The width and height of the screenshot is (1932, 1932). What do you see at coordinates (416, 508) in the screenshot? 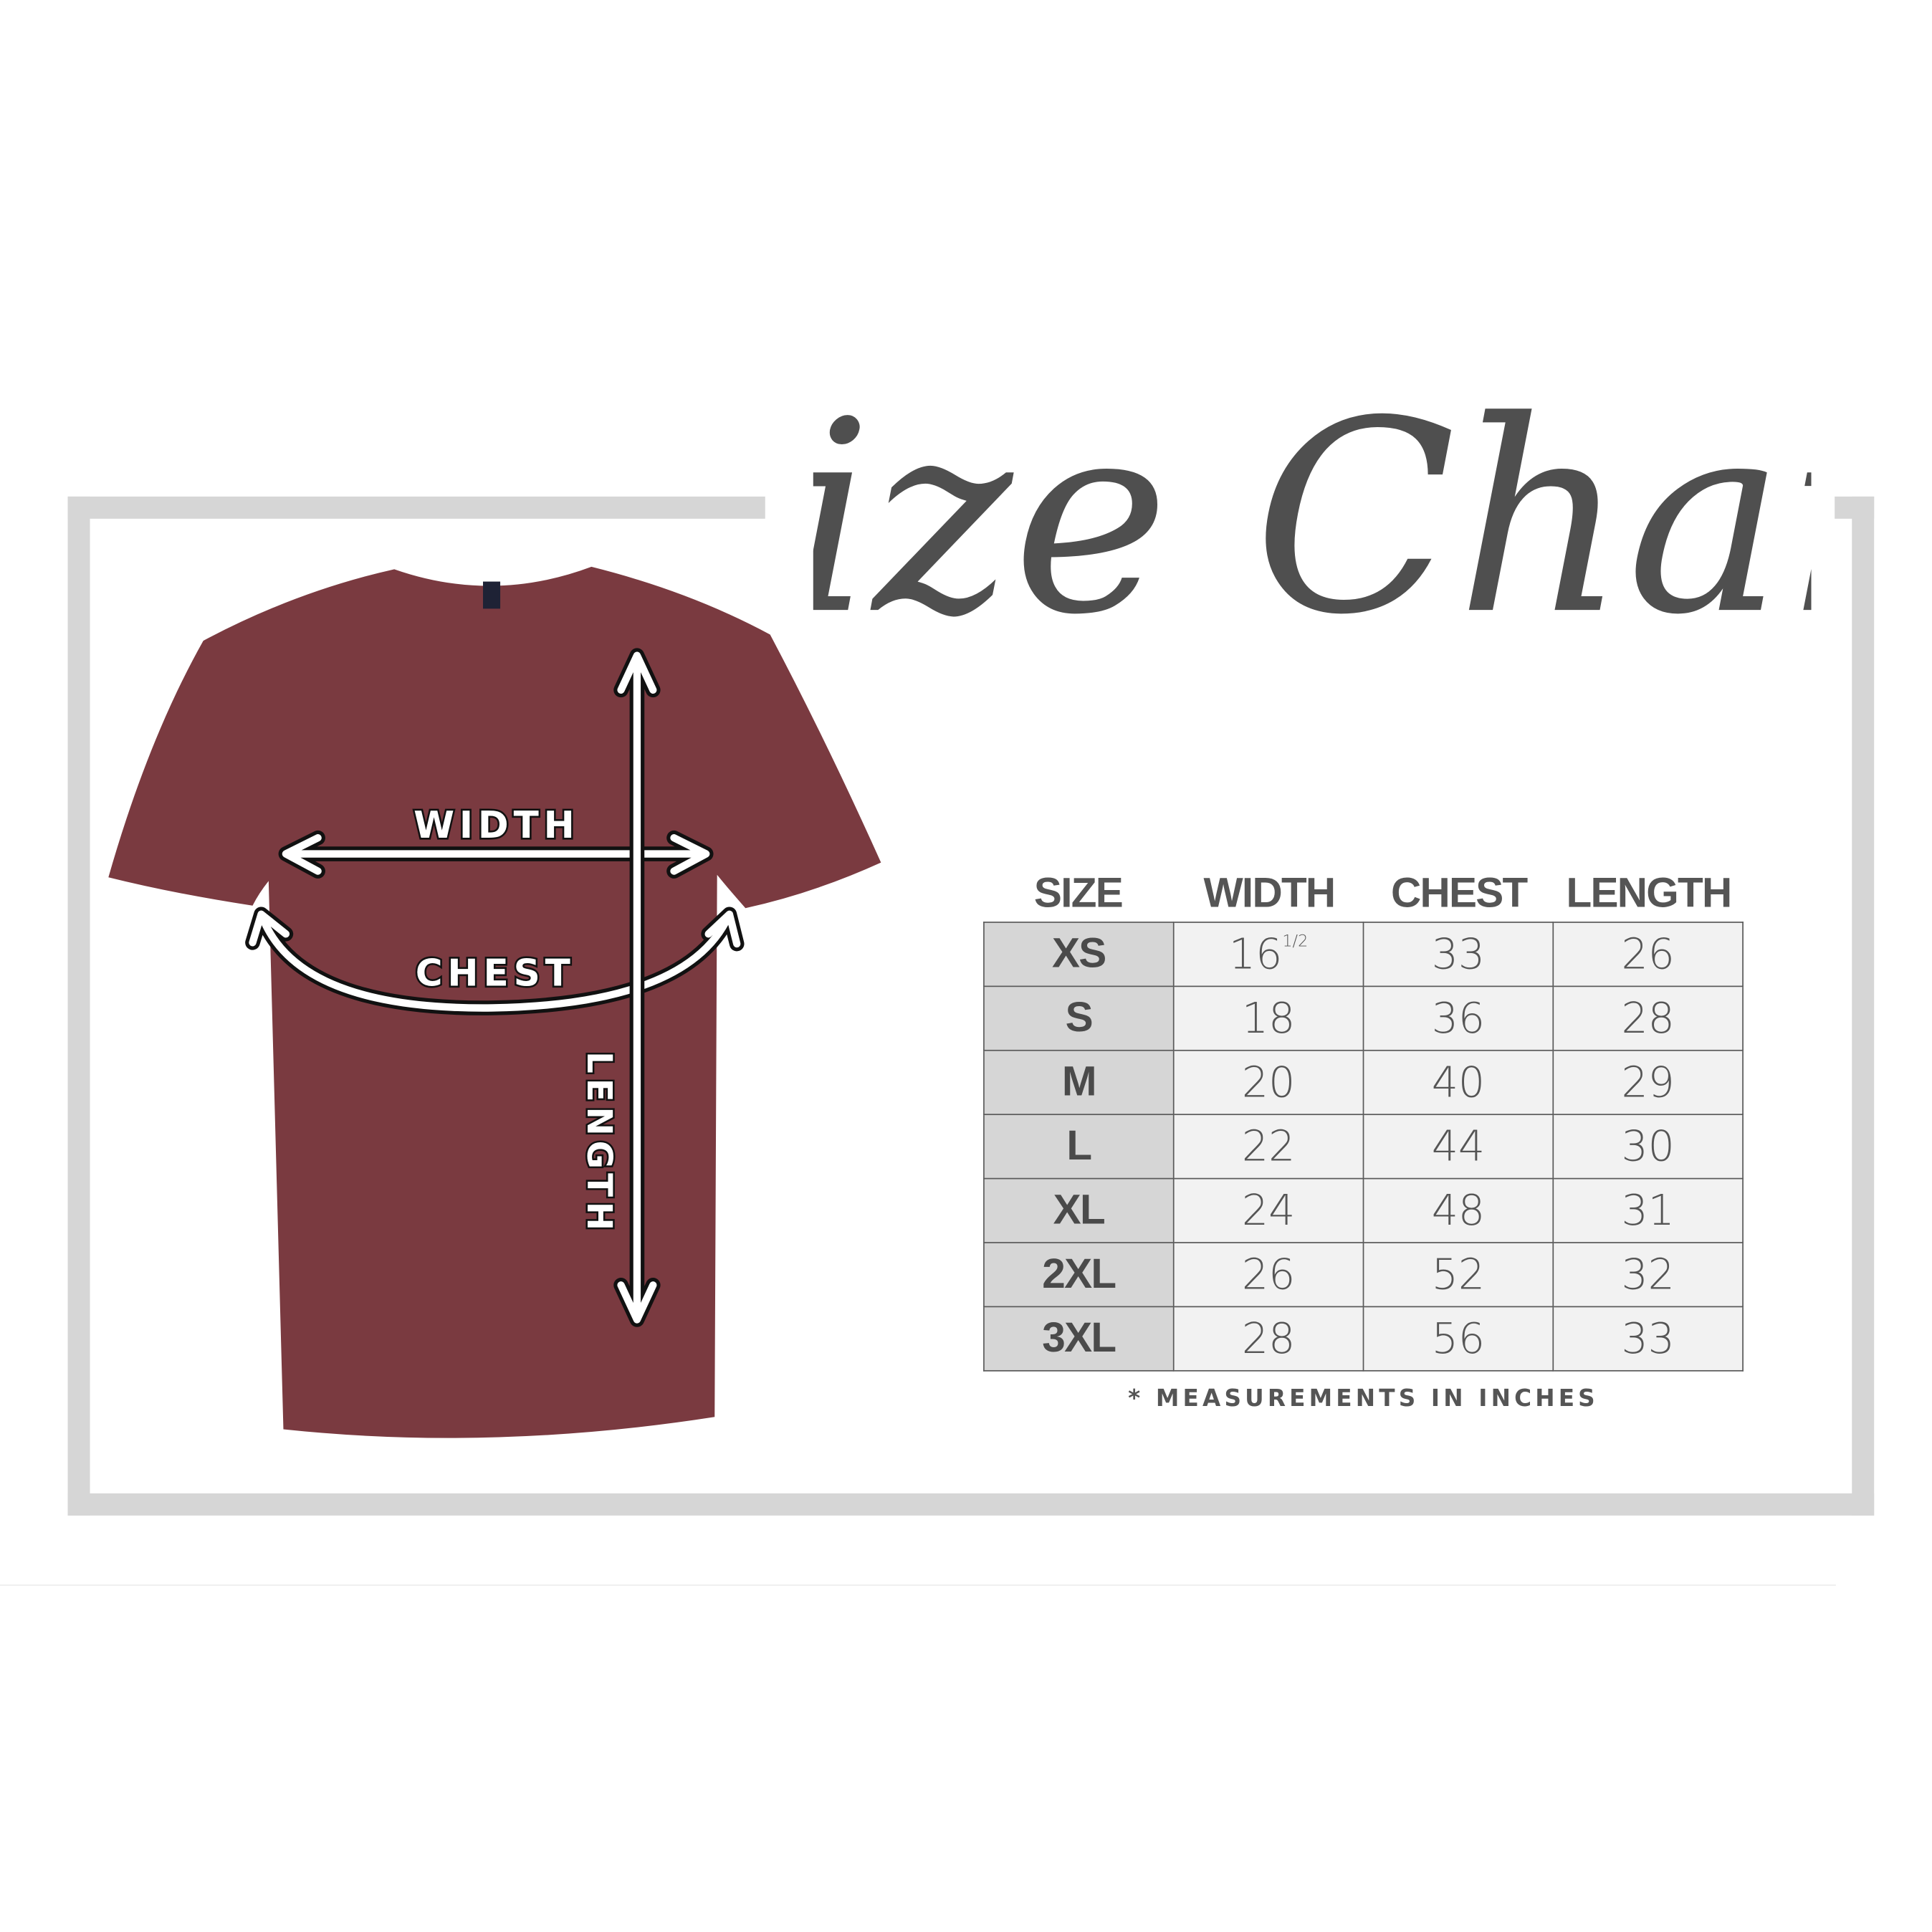
I see `frame-top-left` at bounding box center [416, 508].